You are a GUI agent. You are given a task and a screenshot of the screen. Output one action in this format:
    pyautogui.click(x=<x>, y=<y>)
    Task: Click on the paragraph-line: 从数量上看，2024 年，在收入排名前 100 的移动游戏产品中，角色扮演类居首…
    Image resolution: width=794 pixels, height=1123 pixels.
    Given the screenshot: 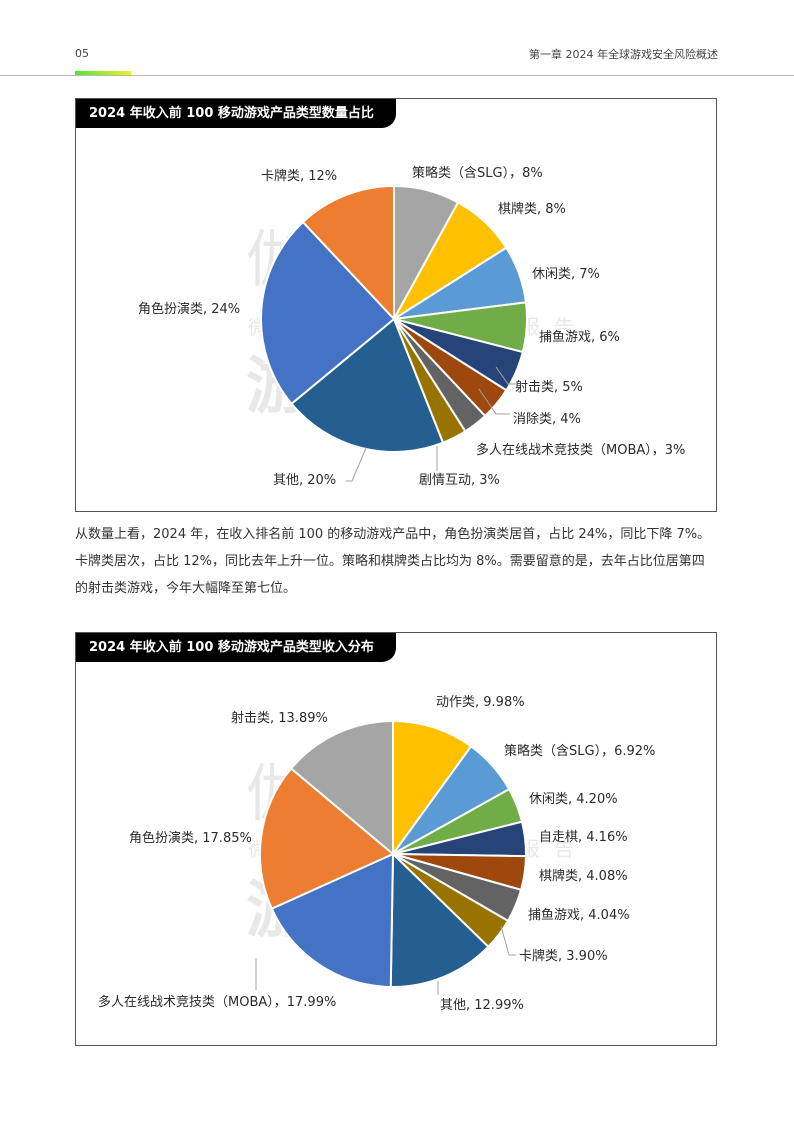 What is the action you would take?
    pyautogui.click(x=393, y=534)
    